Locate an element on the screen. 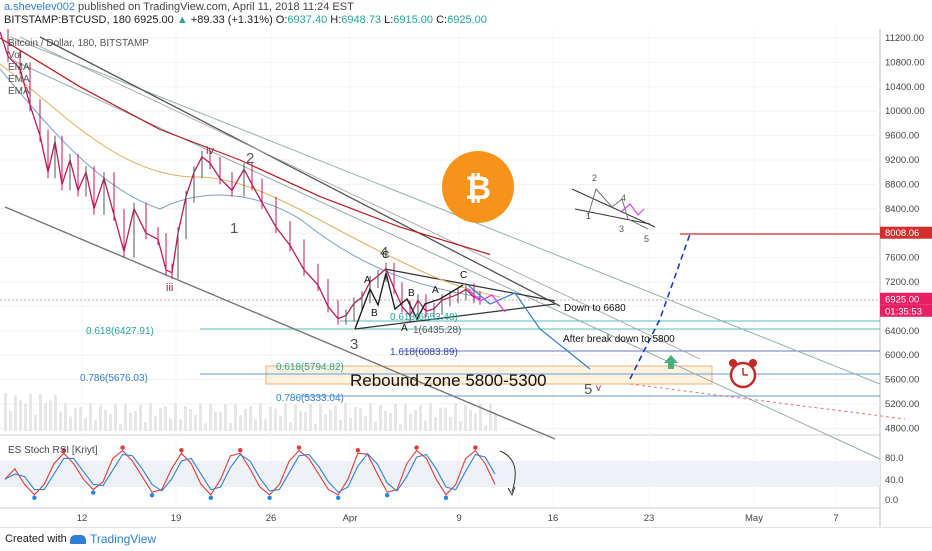  close-value: 6925.00 is located at coordinates (467, 20).